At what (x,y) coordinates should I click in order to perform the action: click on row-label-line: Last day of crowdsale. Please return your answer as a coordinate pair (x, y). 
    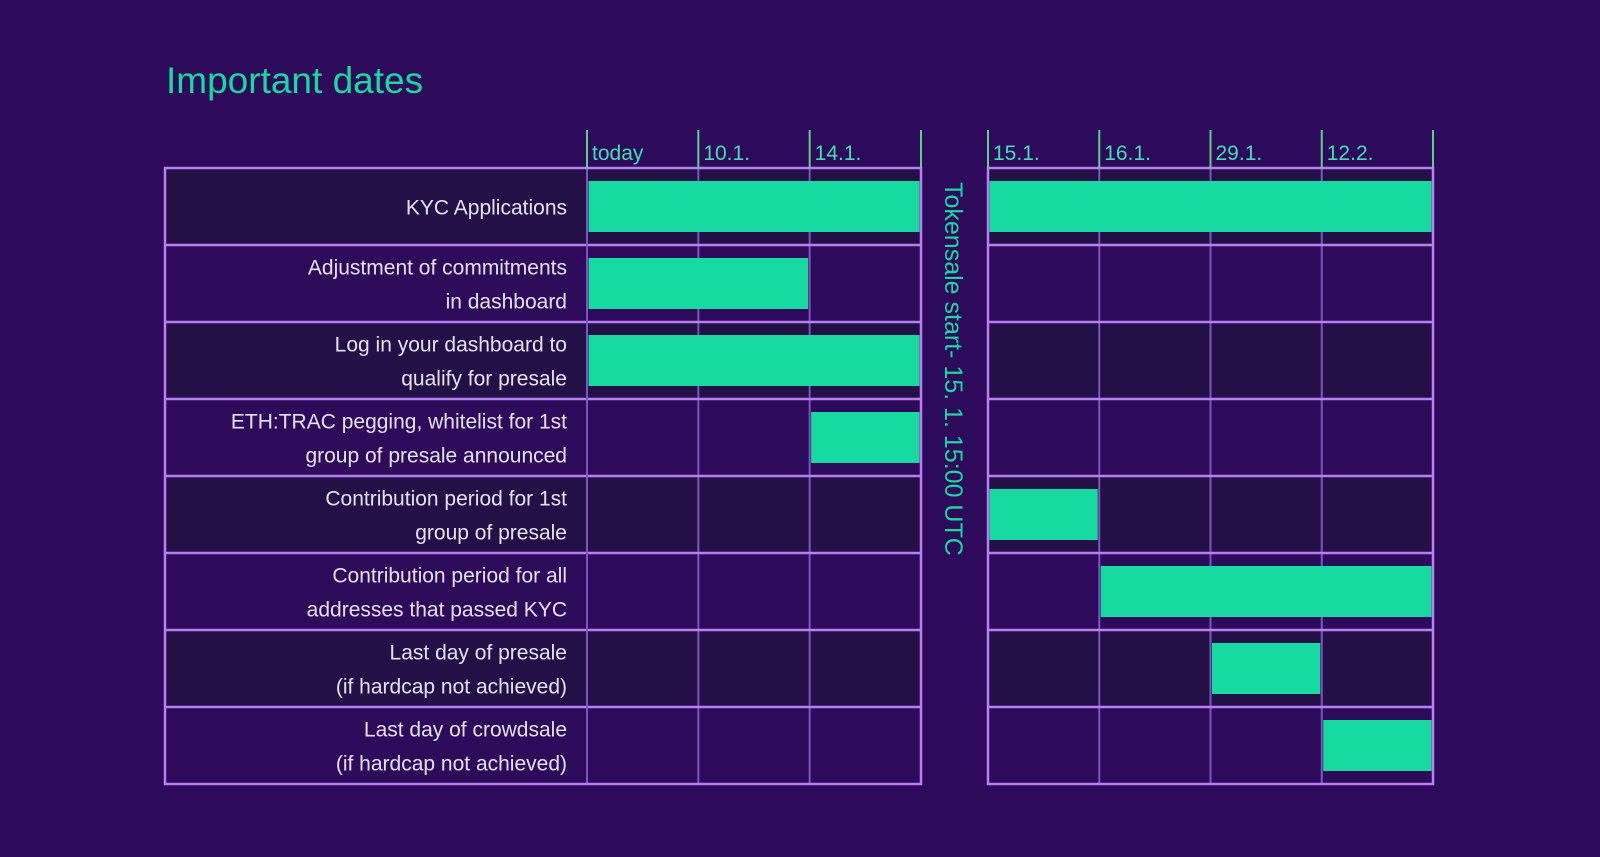
    Looking at the image, I should click on (465, 730).